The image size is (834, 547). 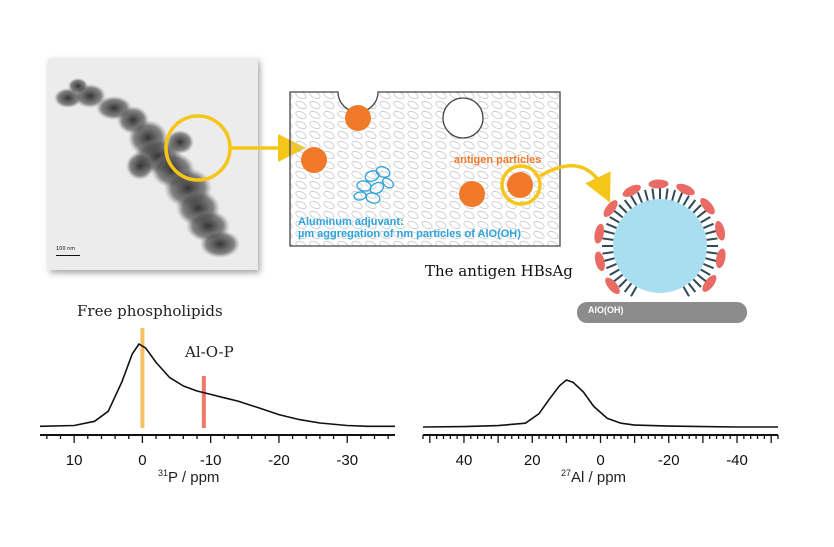 I want to click on tem-aggregate-image, so click(x=153, y=164).